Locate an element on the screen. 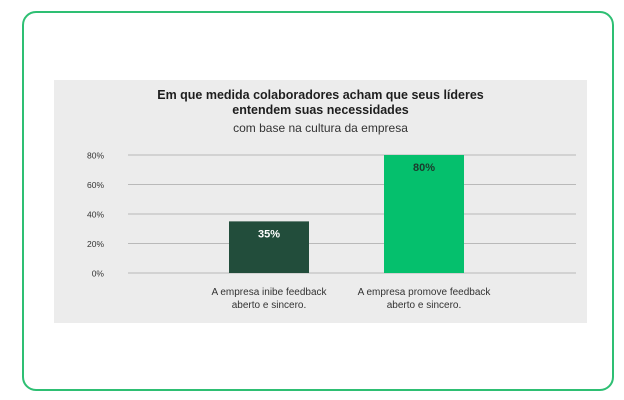  chart-title-line: entendem suas necessidades is located at coordinates (320, 110).